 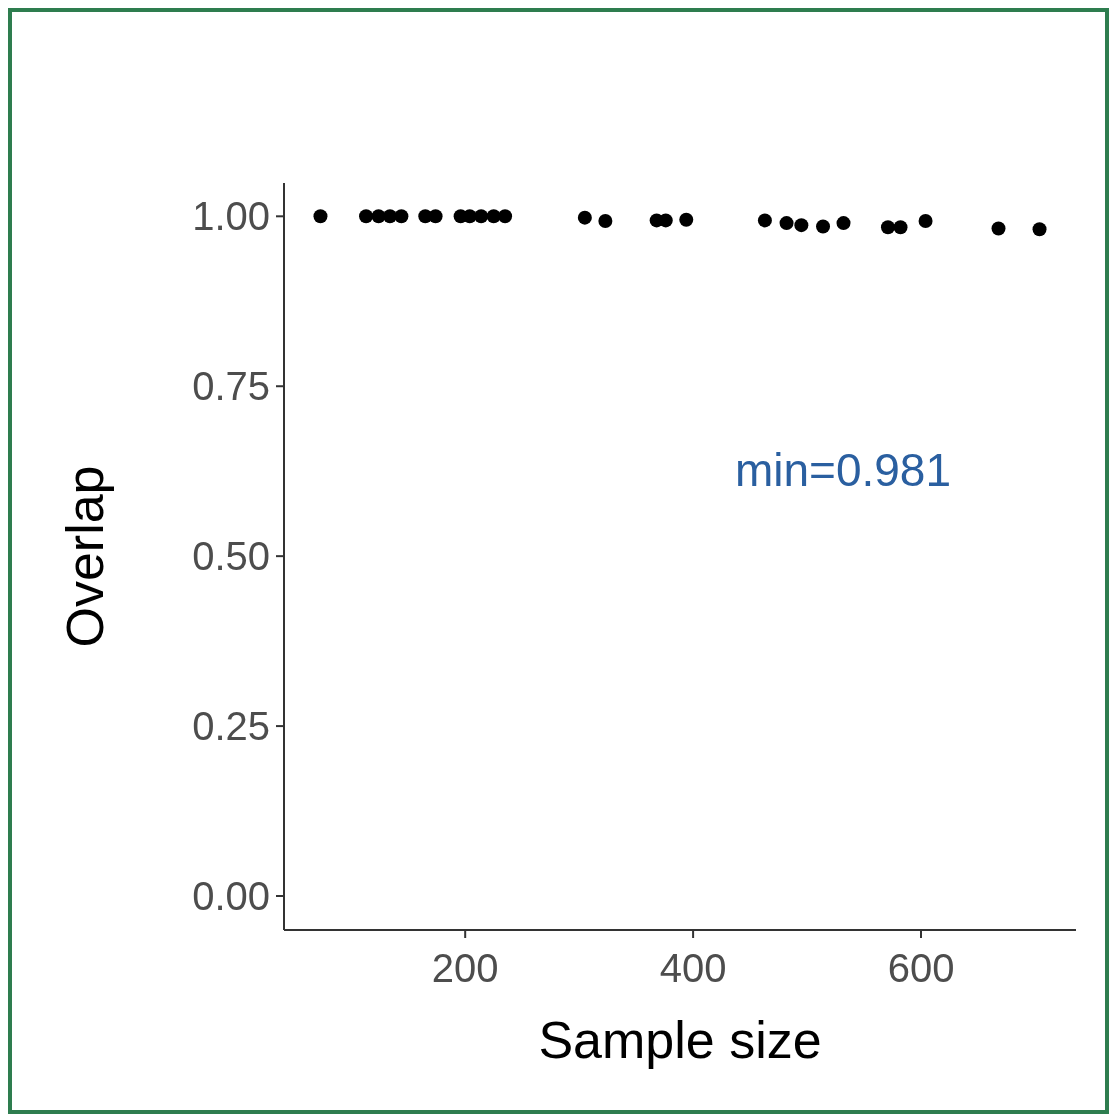 I want to click on y-tick-label: 0.00, so click(x=231, y=896).